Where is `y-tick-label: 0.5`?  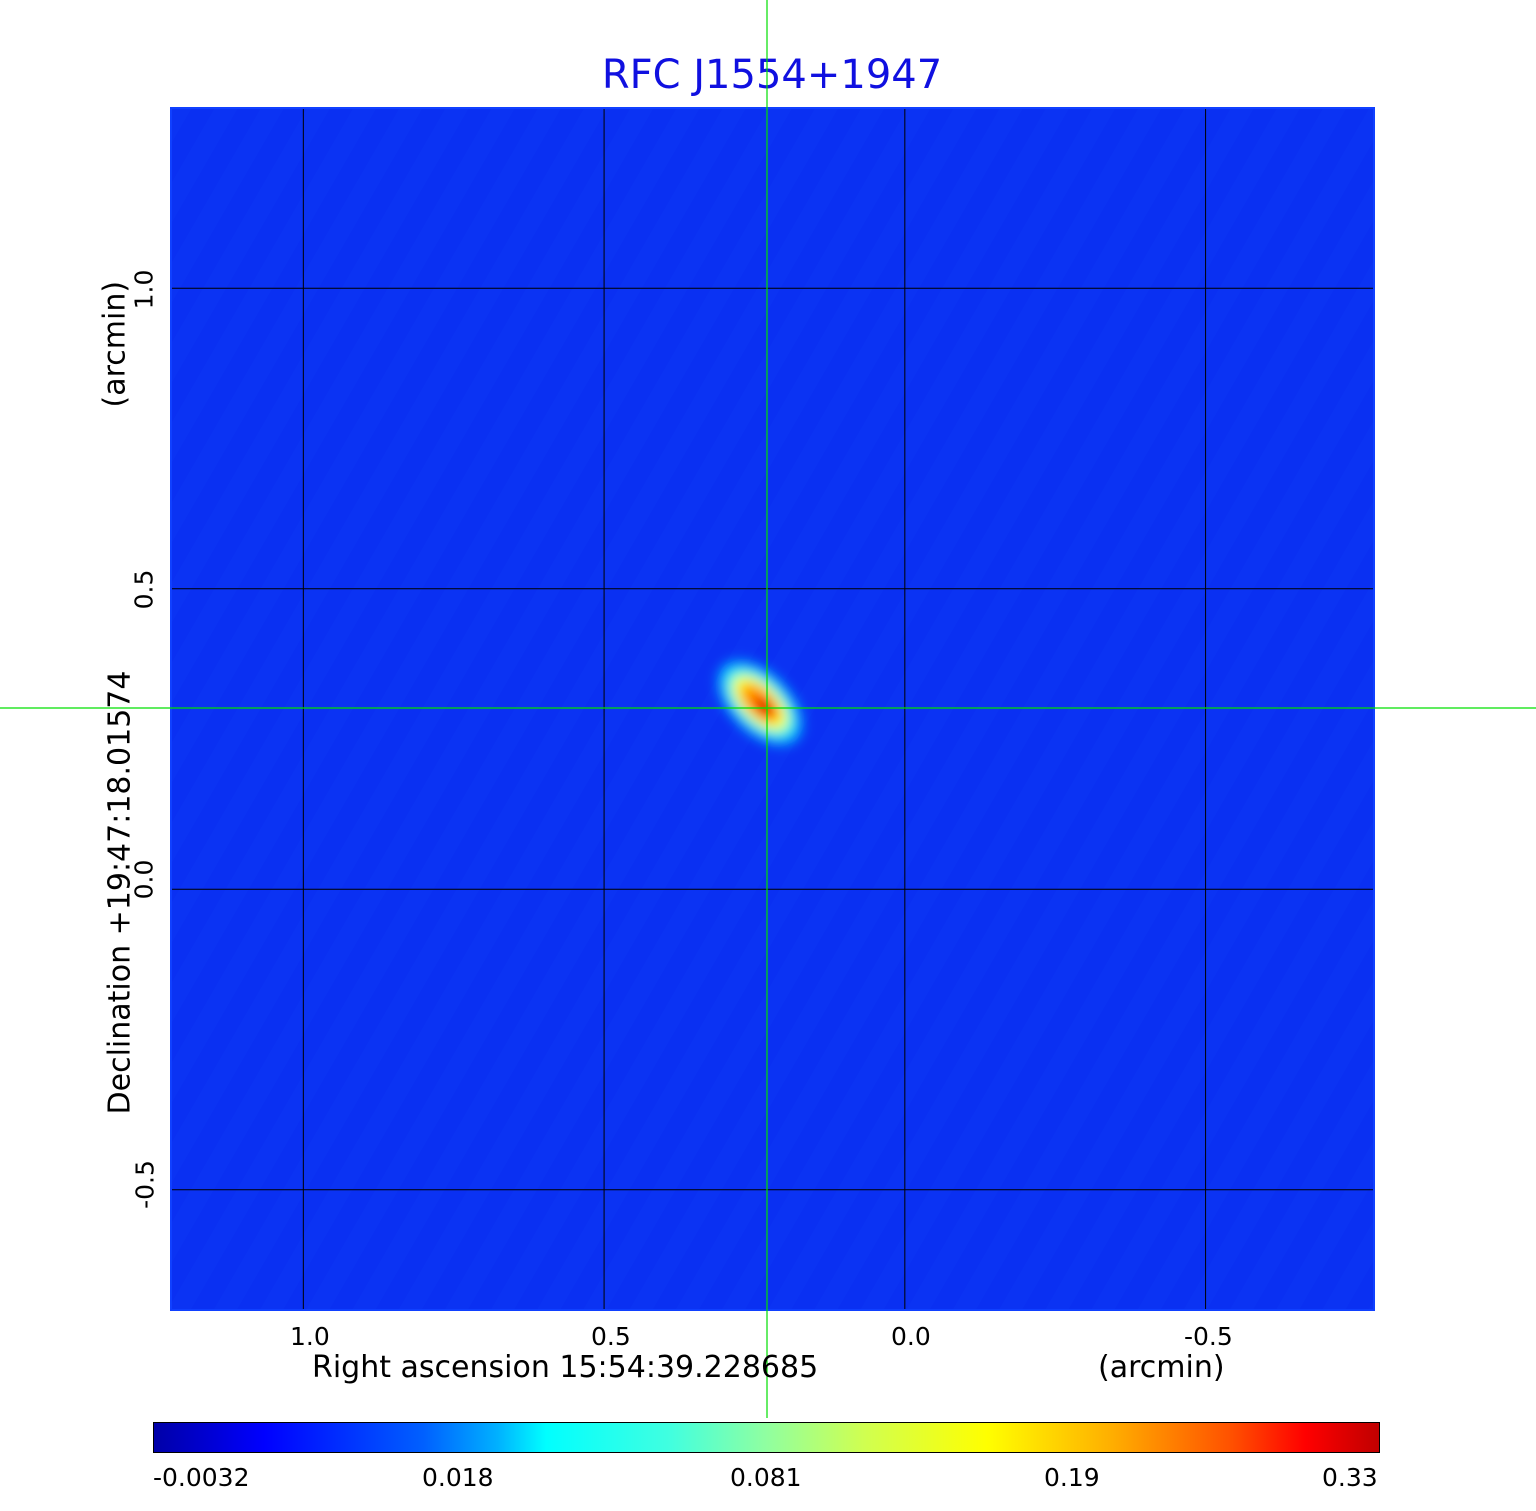
y-tick-label: 0.5 is located at coordinates (144, 589).